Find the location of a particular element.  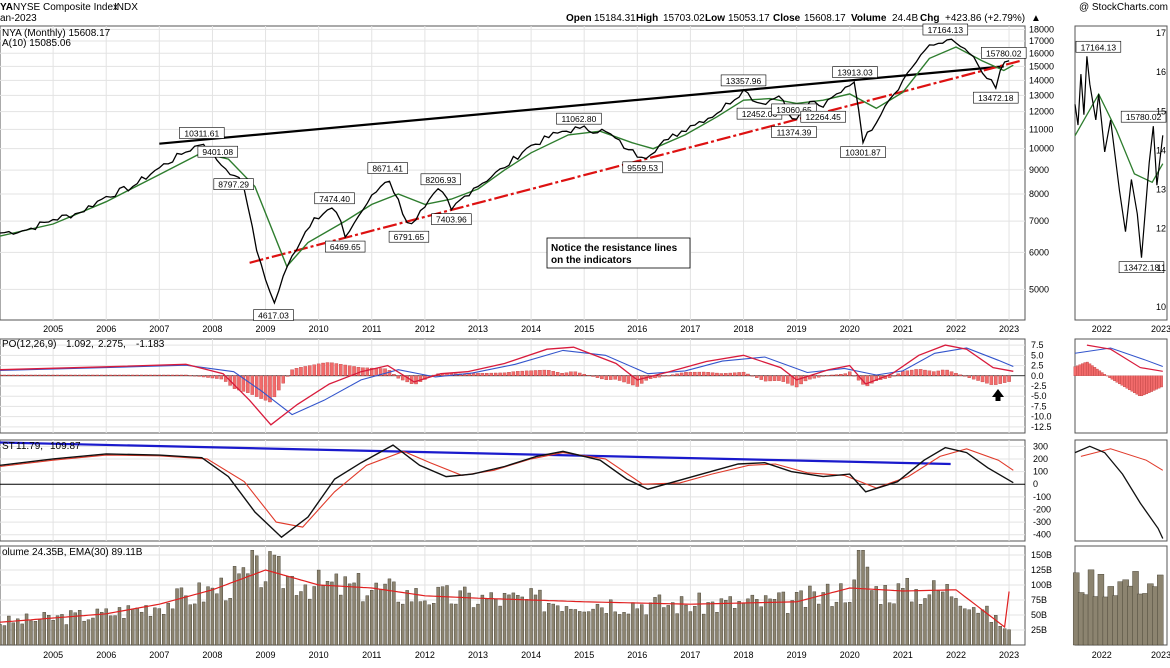

x-axis-label-bottom: 2006 is located at coordinates (106, 655).